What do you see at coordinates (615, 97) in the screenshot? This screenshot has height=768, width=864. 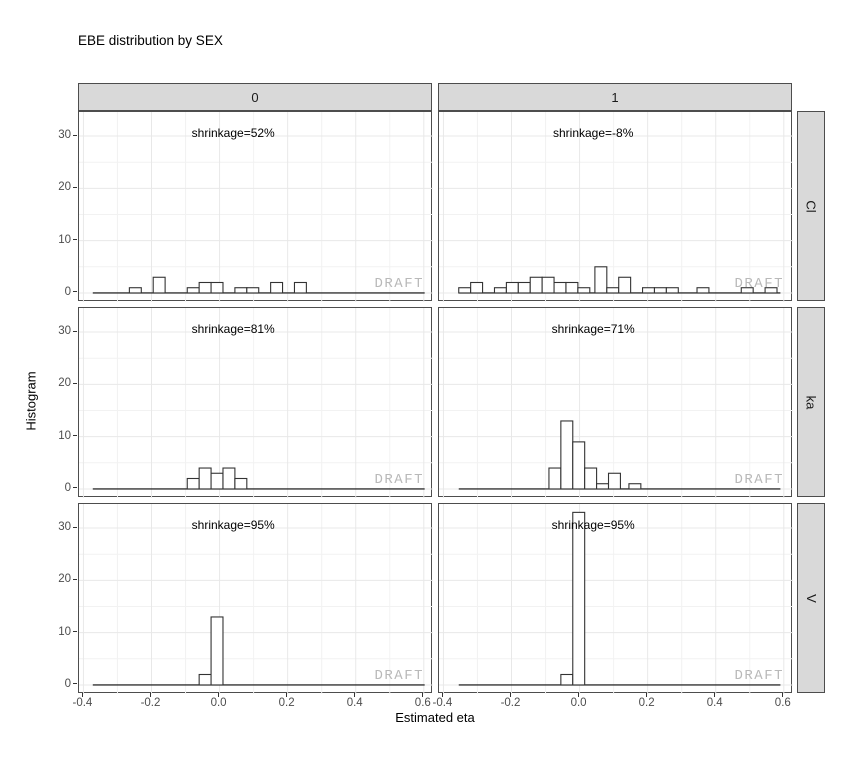 I see `facet-strip-label: 1` at bounding box center [615, 97].